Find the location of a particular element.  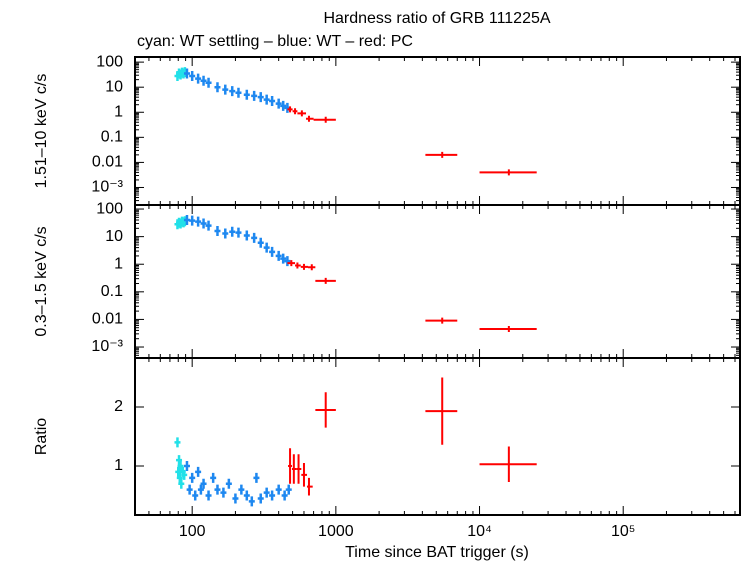

x-tick-label: 1000 is located at coordinates (336, 531).